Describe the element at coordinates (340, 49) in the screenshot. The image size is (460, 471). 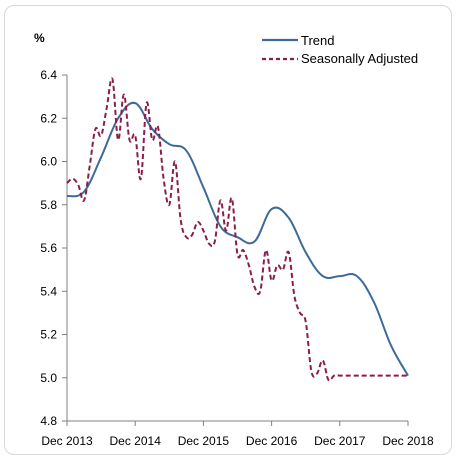
I see `legend: Trend Seasonally Adjusted` at that location.